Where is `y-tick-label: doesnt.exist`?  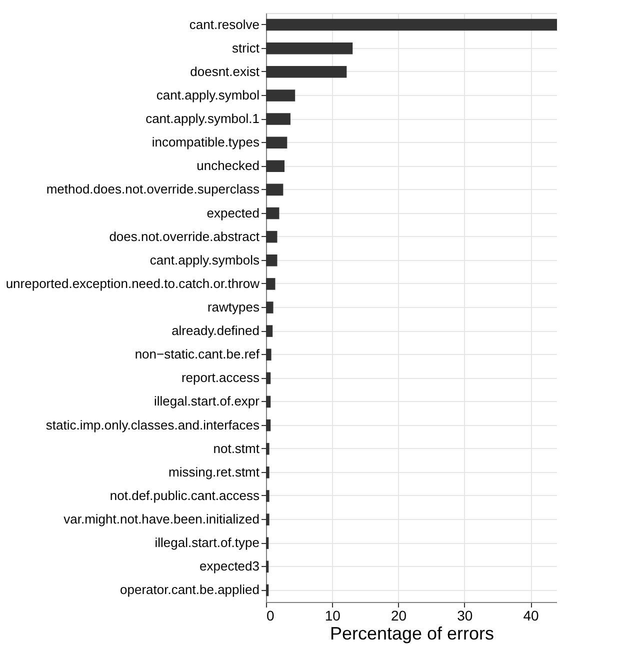
y-tick-label: doesnt.exist is located at coordinates (225, 71).